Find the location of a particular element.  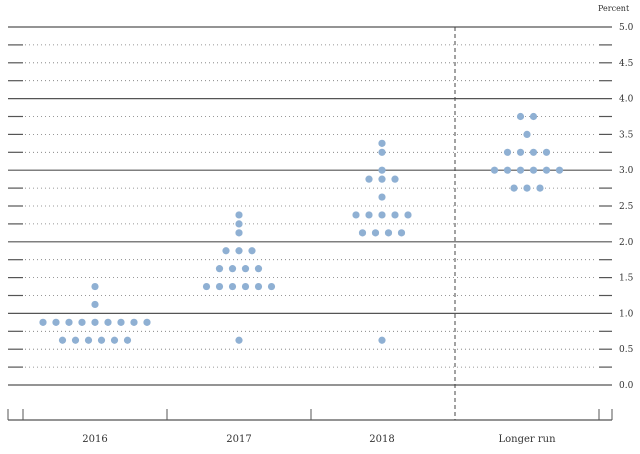

y-tick-label: 4.0 is located at coordinates (626, 100).